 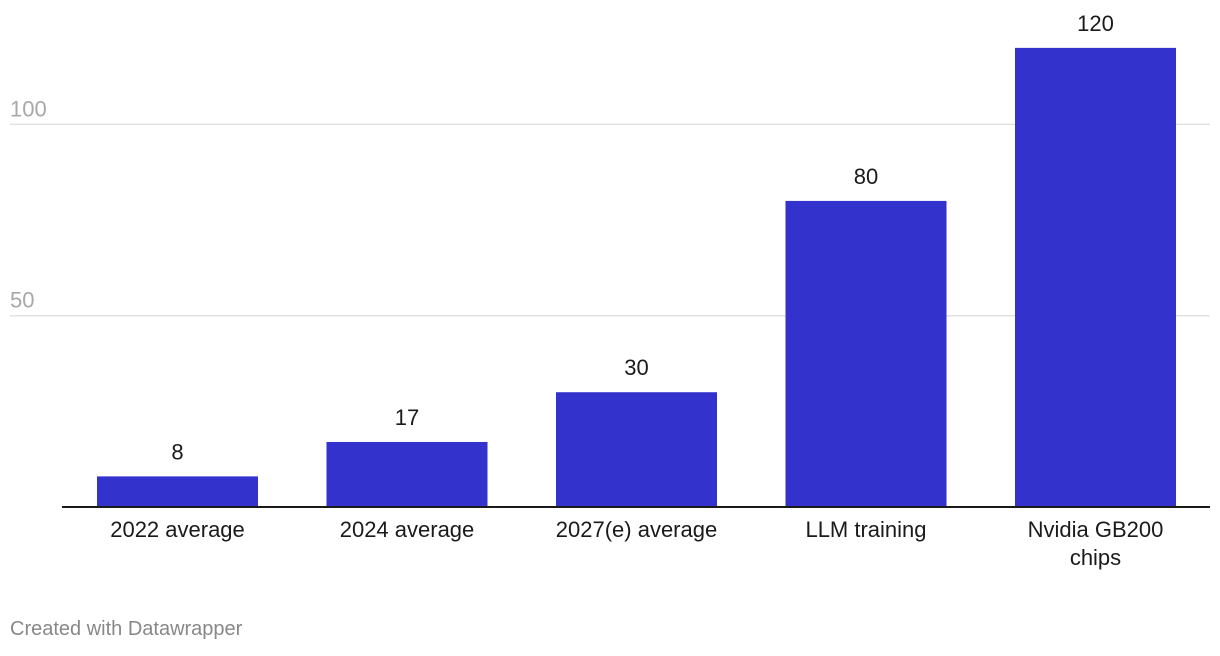 I want to click on y-tick-label: 50, so click(x=22, y=300).